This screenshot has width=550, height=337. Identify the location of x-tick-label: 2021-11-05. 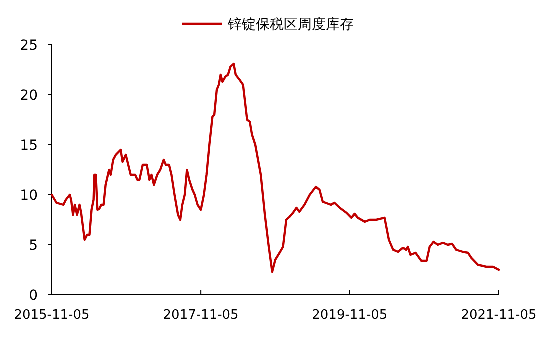
(499, 315).